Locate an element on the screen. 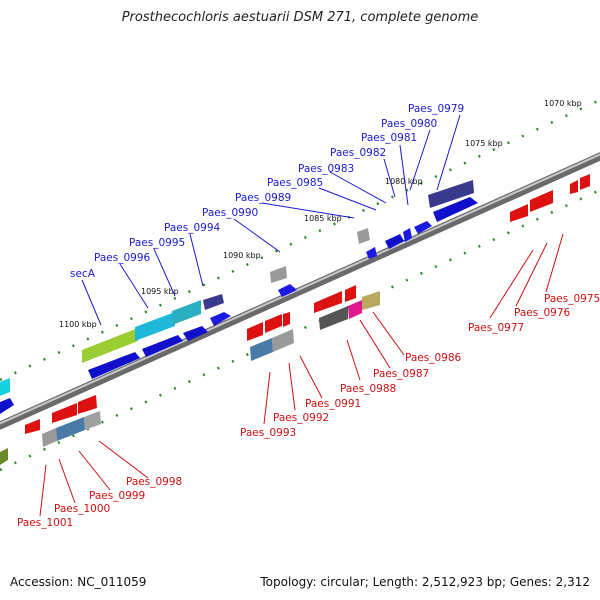 Image resolution: width=600 pixels, height=600 pixels. gene-label: Paes_0988 is located at coordinates (368, 389).